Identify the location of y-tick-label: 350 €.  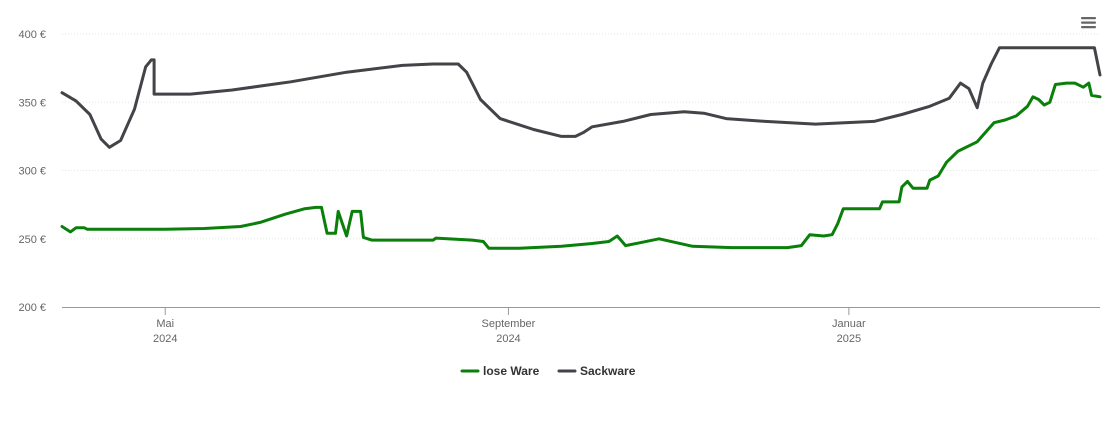
(32, 103).